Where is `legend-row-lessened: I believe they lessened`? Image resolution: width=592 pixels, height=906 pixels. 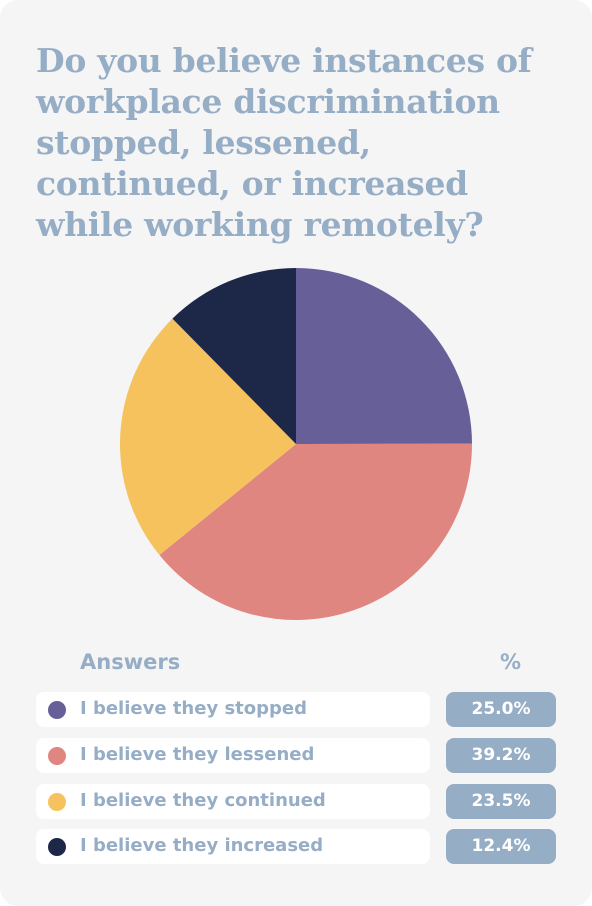 legend-row-lessened: I believe they lessened is located at coordinates (233, 755).